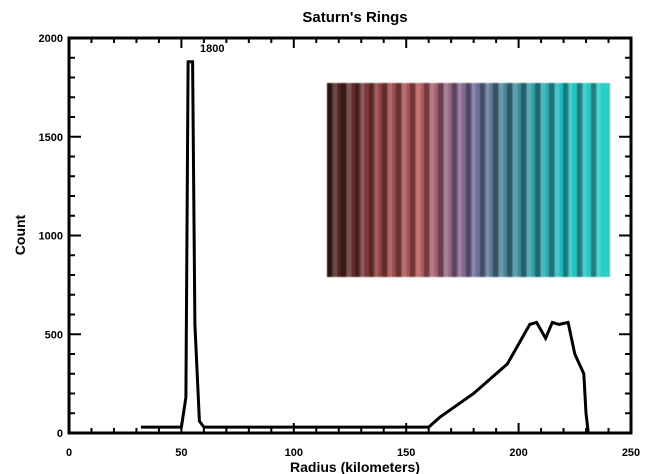 The height and width of the screenshot is (474, 647). I want to click on x-axis-label: Radius (kilometers), so click(355, 466).